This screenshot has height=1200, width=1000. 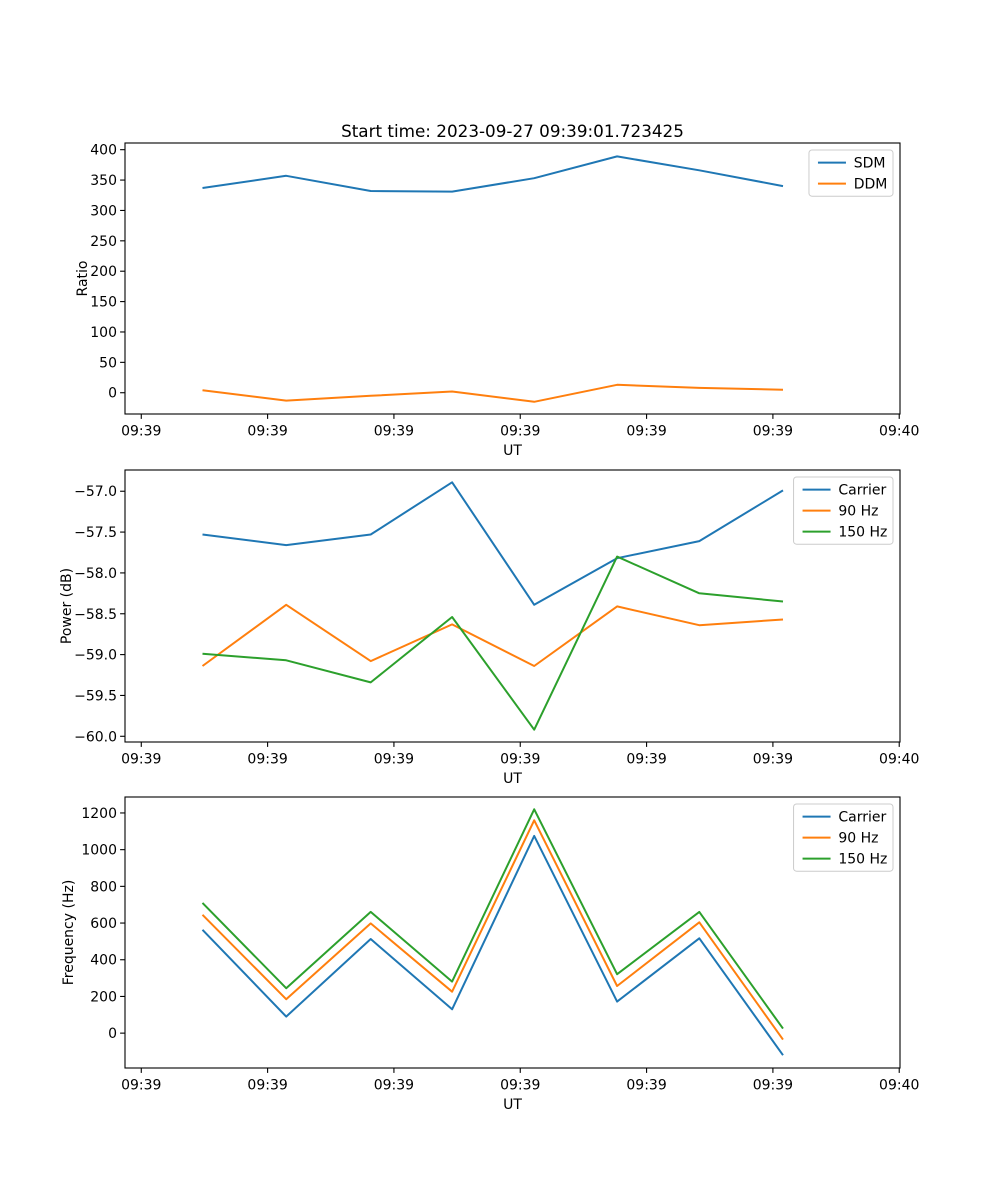 I want to click on y-tick-label: 800, so click(x=103, y=887).